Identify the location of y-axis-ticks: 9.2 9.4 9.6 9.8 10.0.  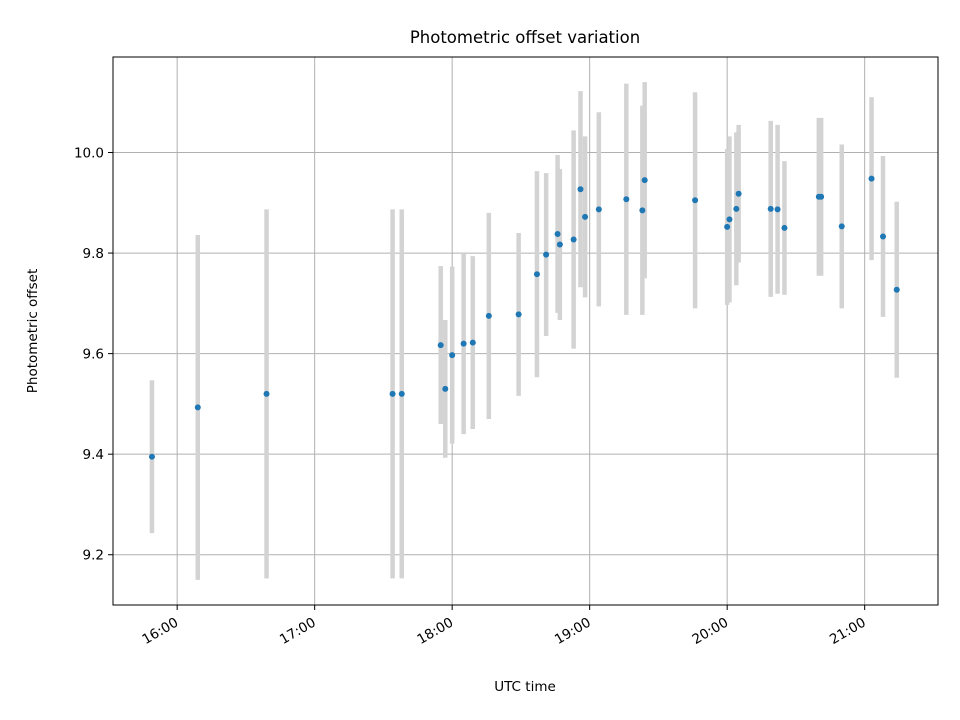
(93, 355).